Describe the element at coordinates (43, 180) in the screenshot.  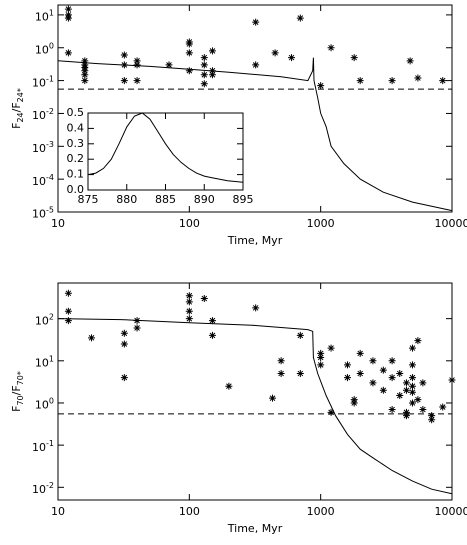
I see `tick-label: 10⁻⁴` at that location.